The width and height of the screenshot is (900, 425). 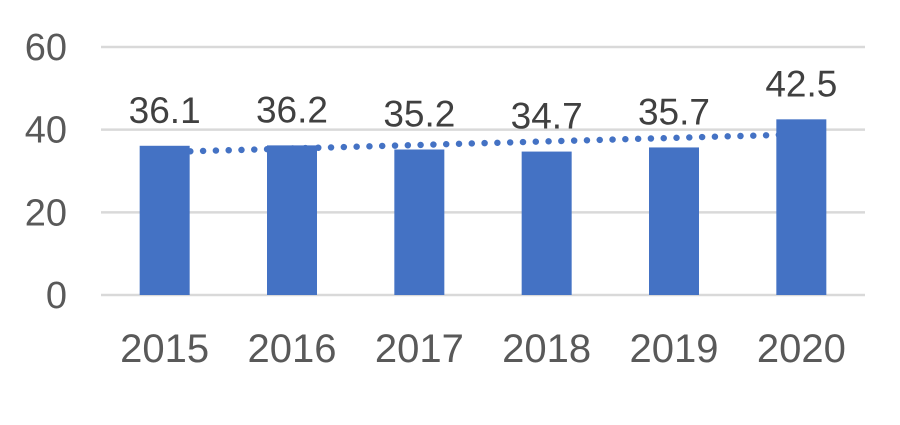 I want to click on bar-2016, so click(x=292, y=220).